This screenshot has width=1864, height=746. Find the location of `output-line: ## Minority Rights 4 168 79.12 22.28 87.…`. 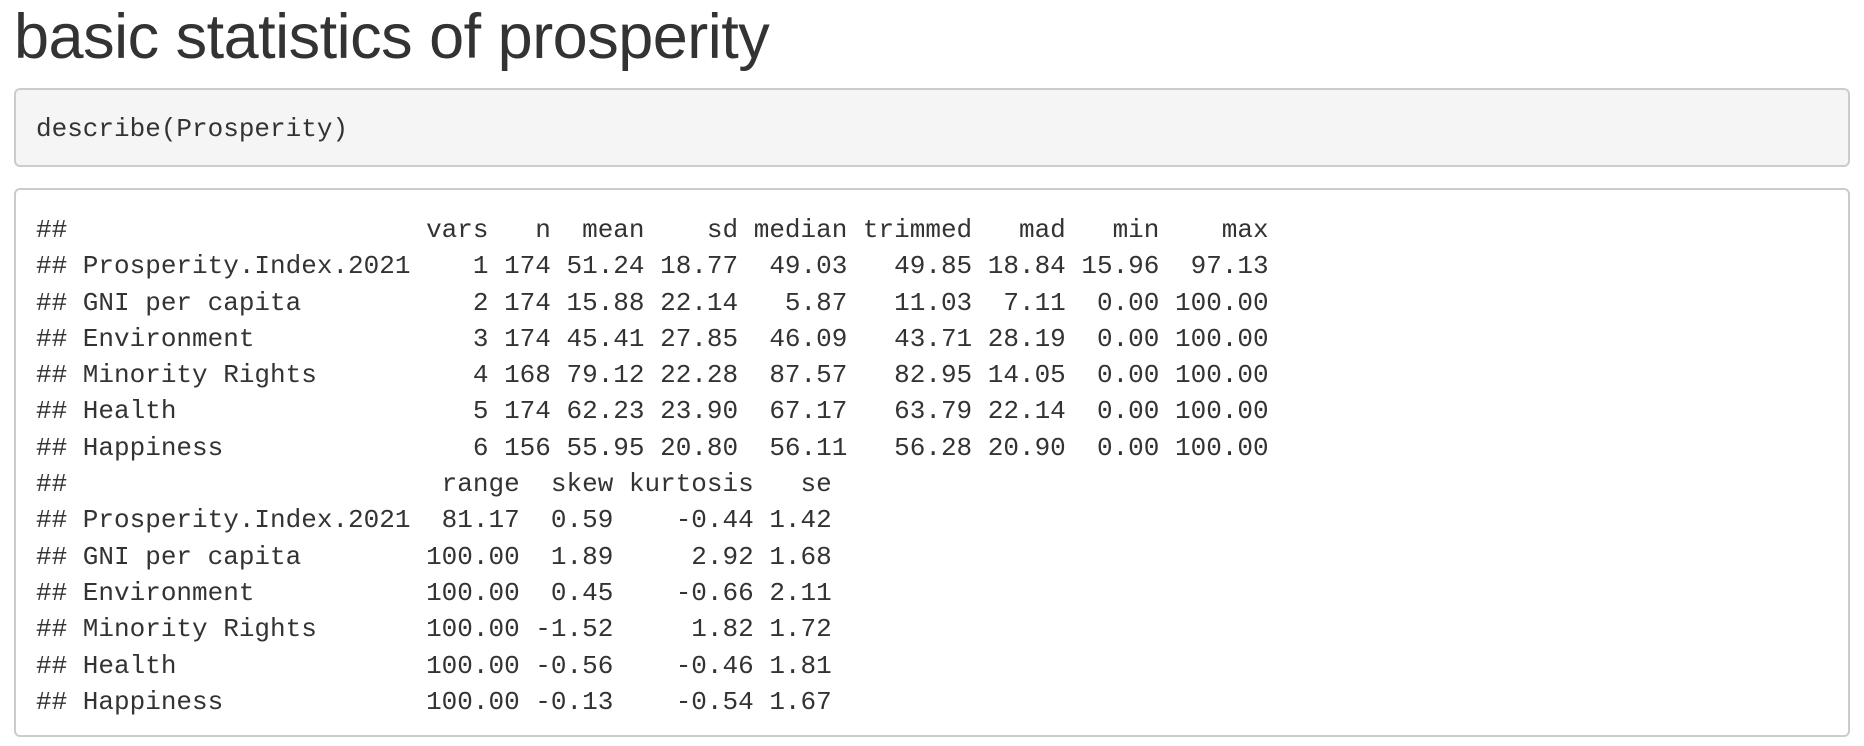

output-line: ## Minority Rights 4 168 79.12 22.28 87.… is located at coordinates (652, 375).